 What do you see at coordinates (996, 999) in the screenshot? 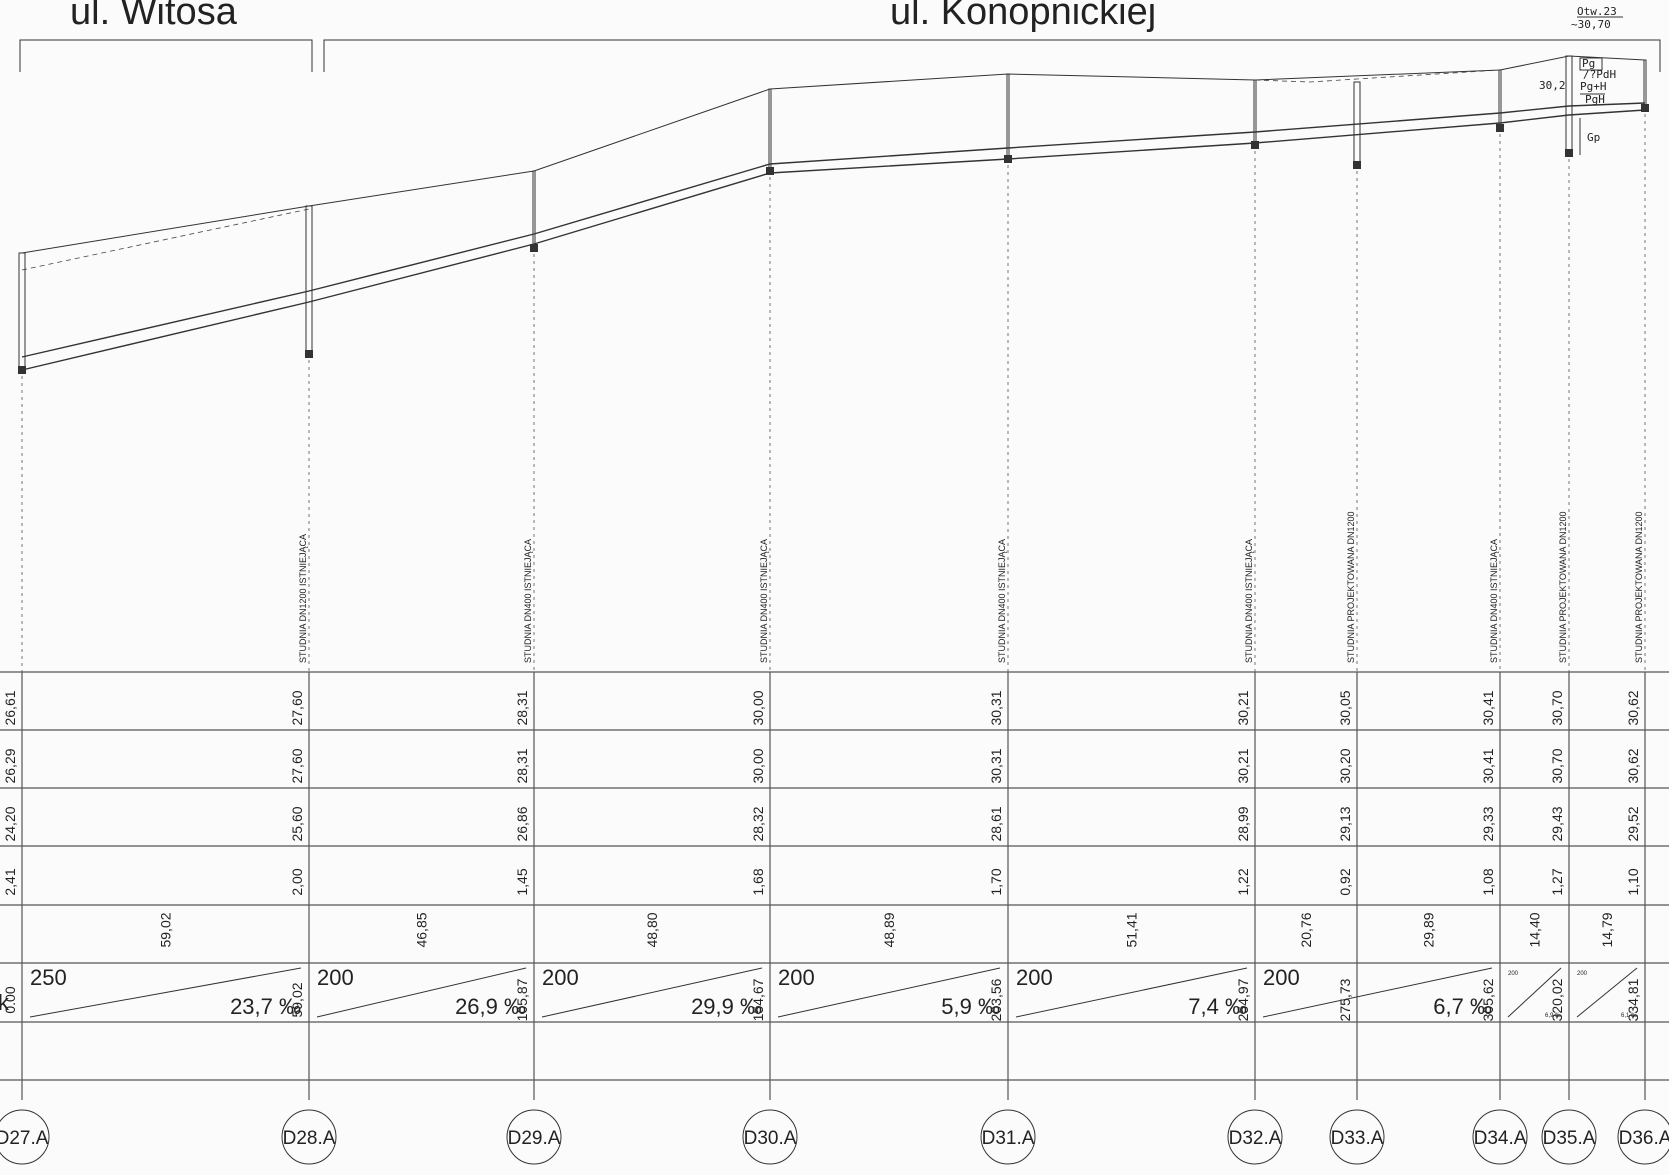
I see `cell-station: 203,56` at bounding box center [996, 999].